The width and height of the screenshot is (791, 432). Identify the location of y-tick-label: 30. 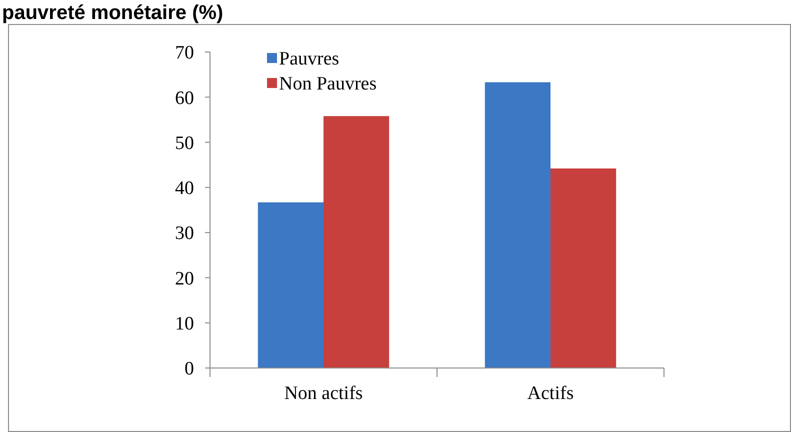
(184, 233).